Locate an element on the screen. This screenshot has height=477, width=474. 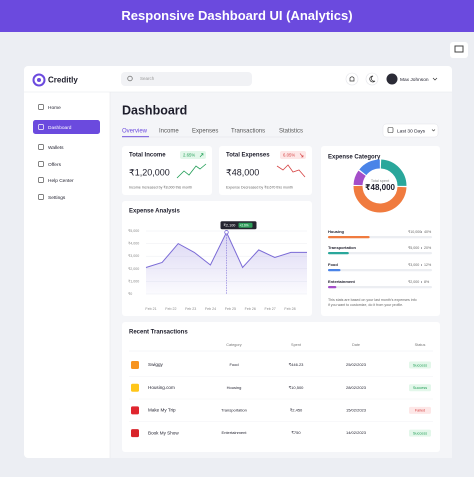
calendar-icon is located at coordinates (390, 130).